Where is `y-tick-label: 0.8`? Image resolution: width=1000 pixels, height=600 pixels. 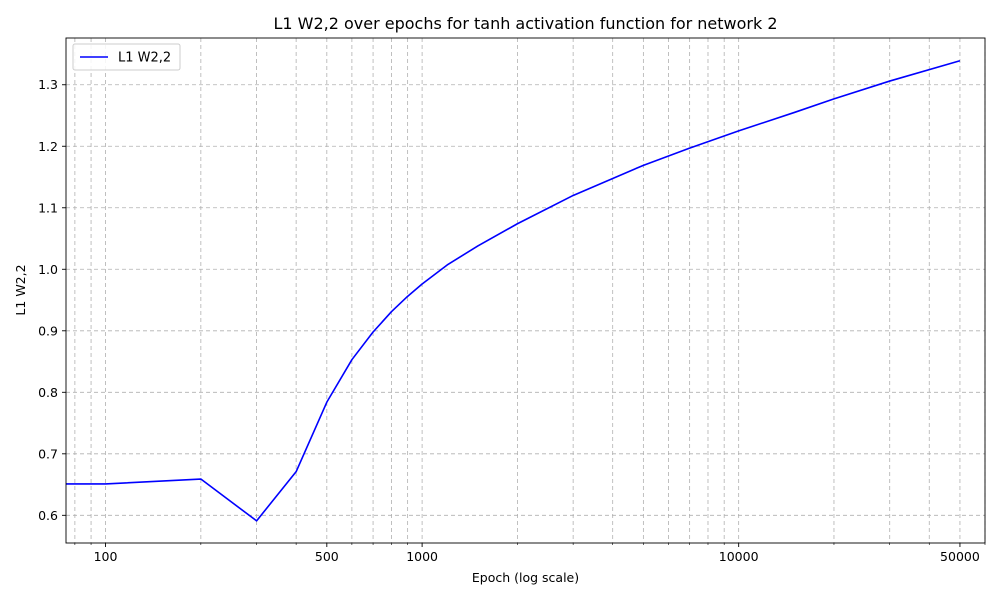
y-tick-label: 0.8 is located at coordinates (48, 392).